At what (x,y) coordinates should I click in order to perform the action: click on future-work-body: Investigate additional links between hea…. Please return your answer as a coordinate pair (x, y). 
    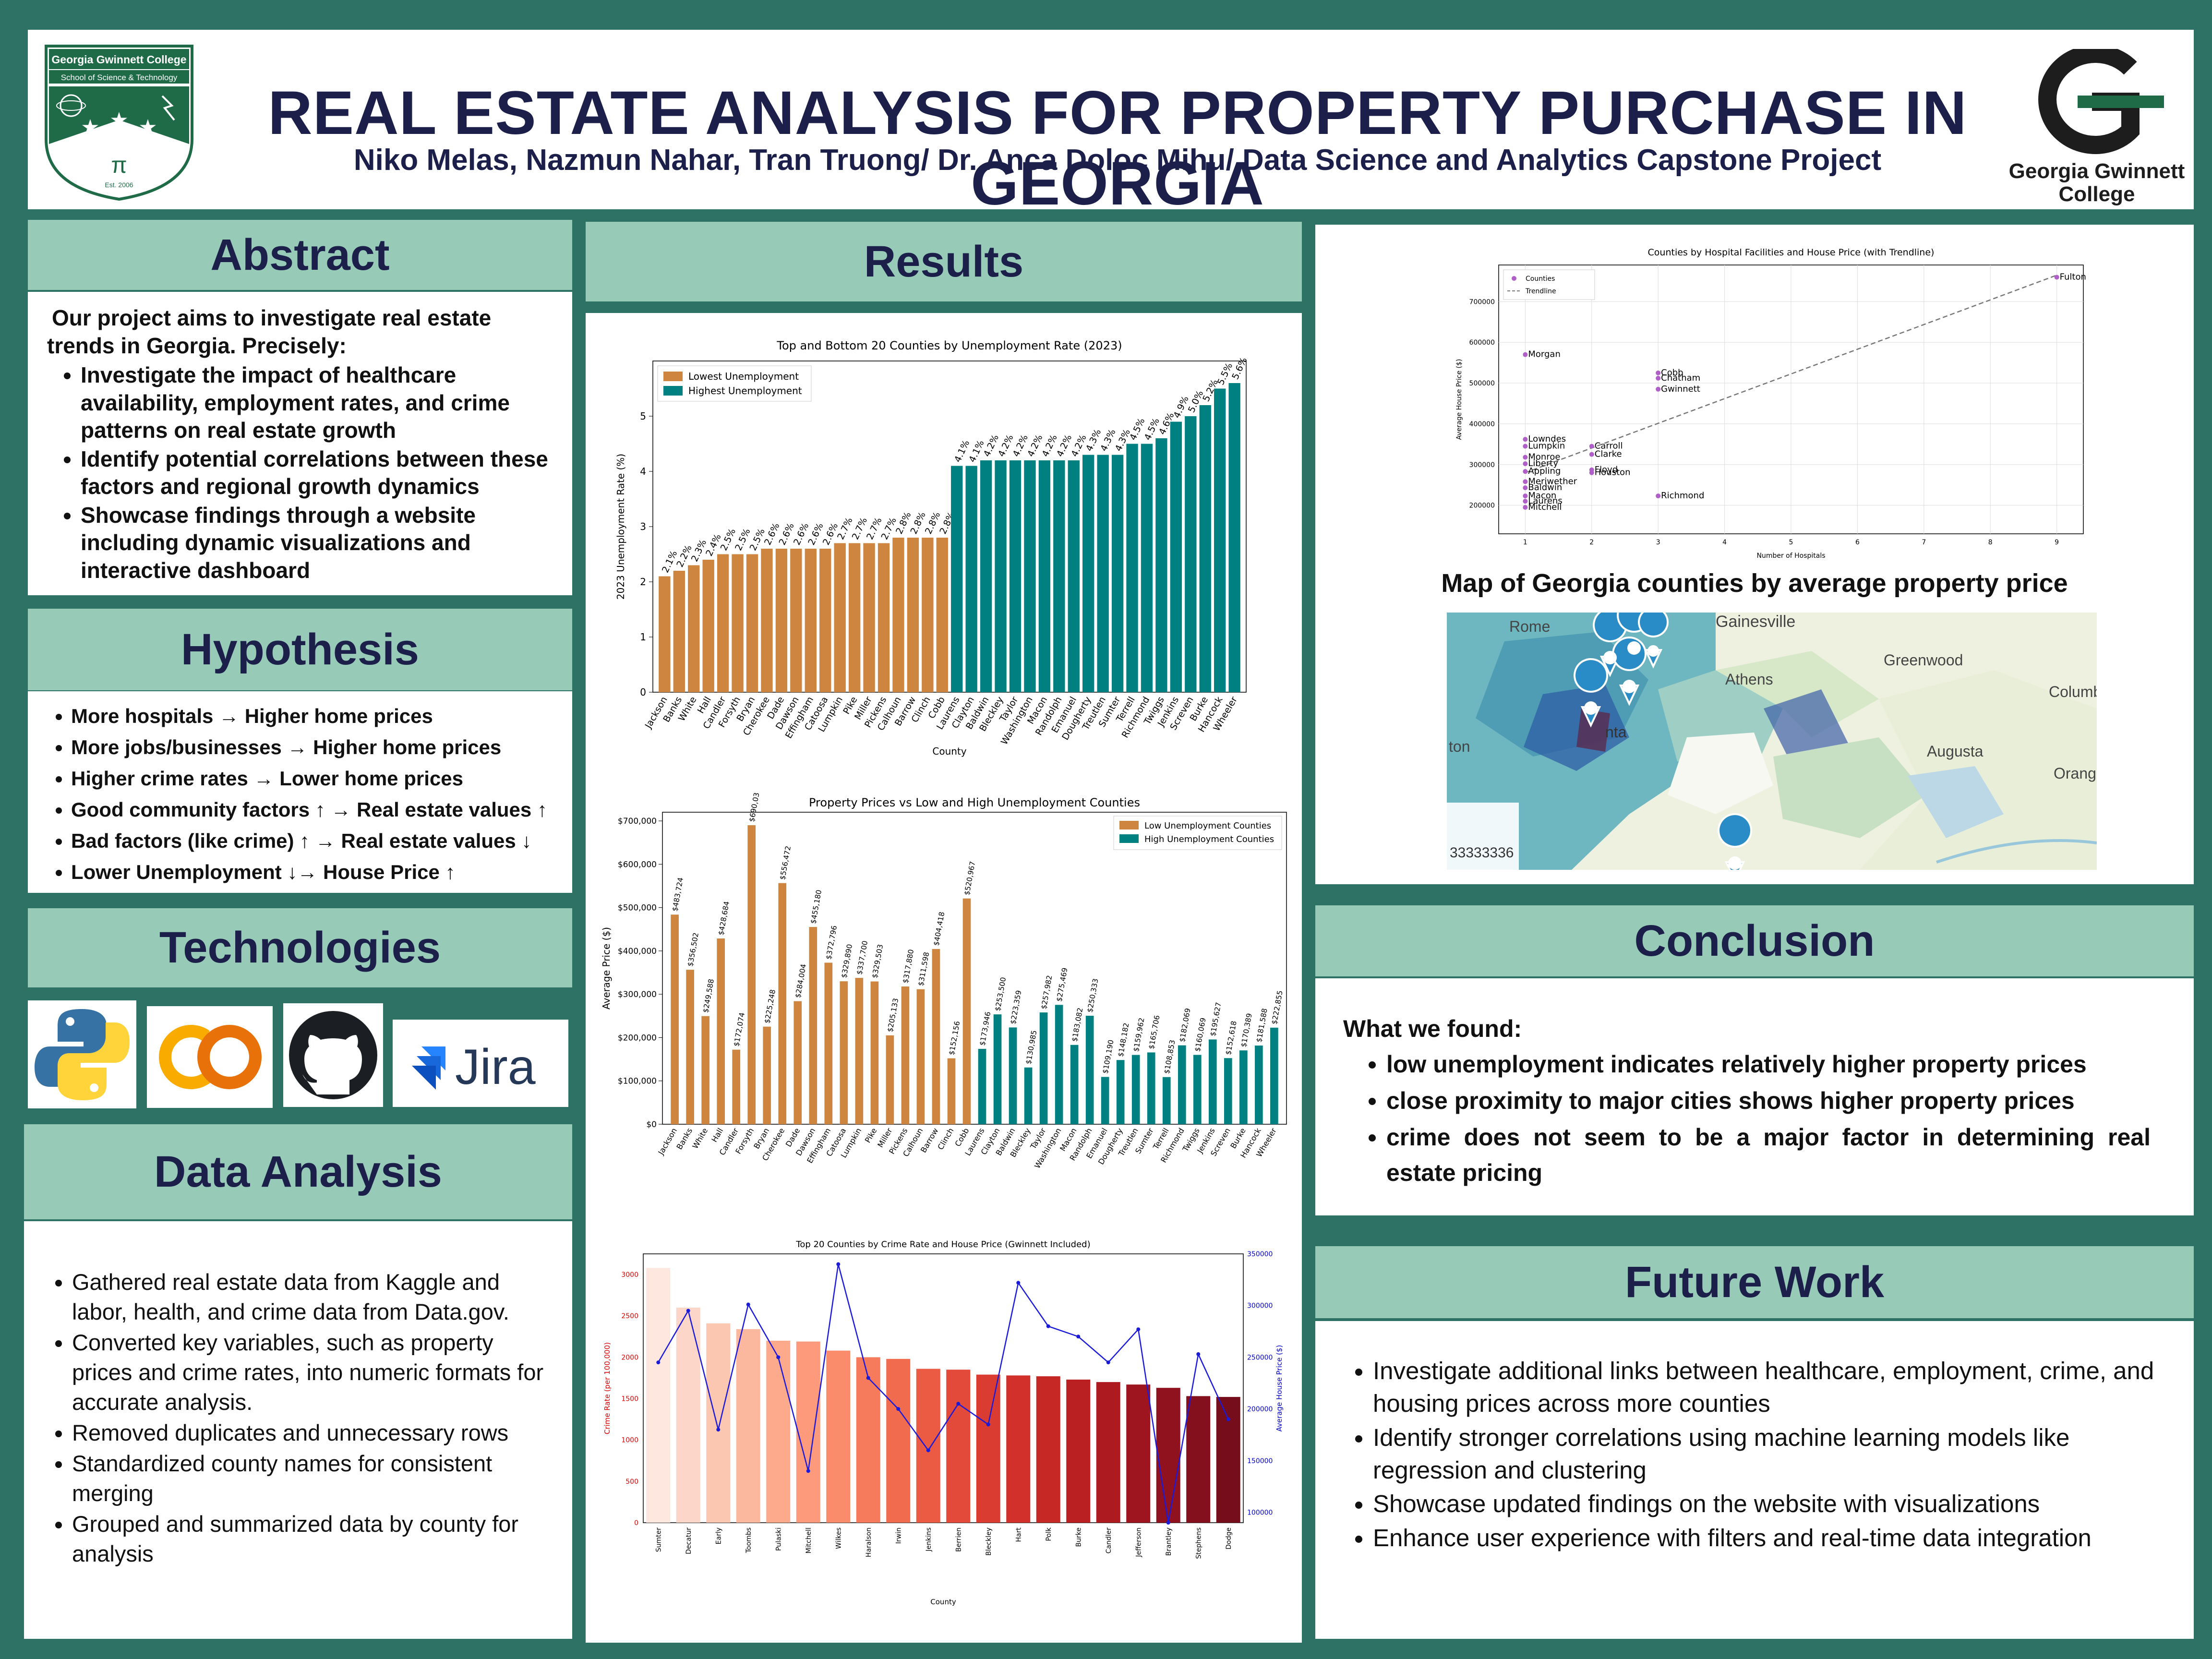
    Looking at the image, I should click on (1754, 1480).